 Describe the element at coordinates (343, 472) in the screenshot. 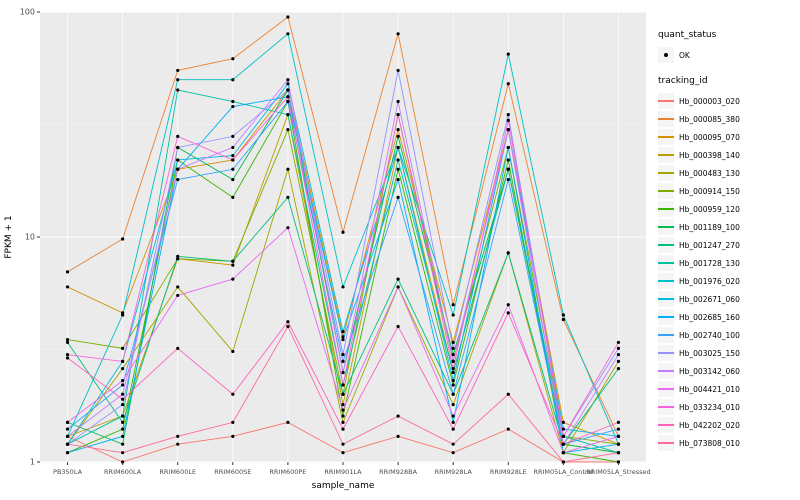

I see `svg-text: RRIM901LA` at that location.